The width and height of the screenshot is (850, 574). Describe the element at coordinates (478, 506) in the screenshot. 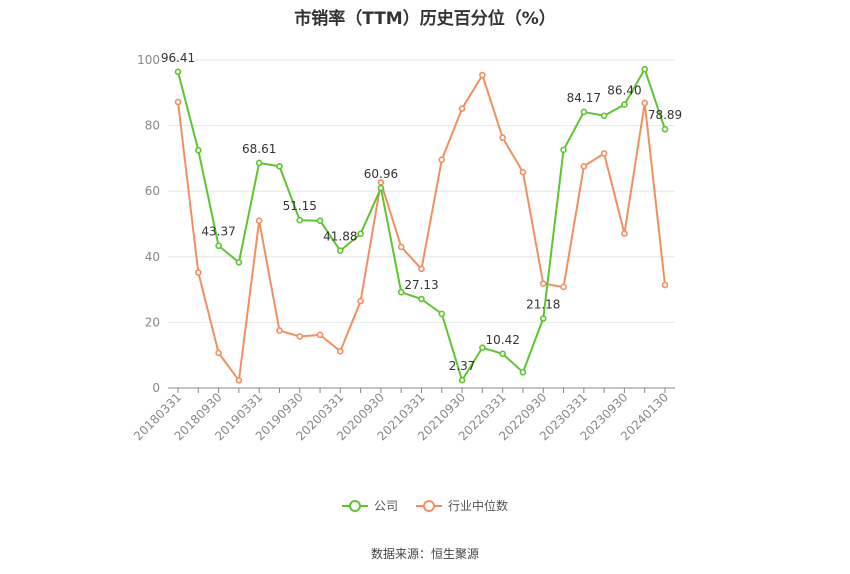

I see `legend-label-industry: 行业中位数` at that location.